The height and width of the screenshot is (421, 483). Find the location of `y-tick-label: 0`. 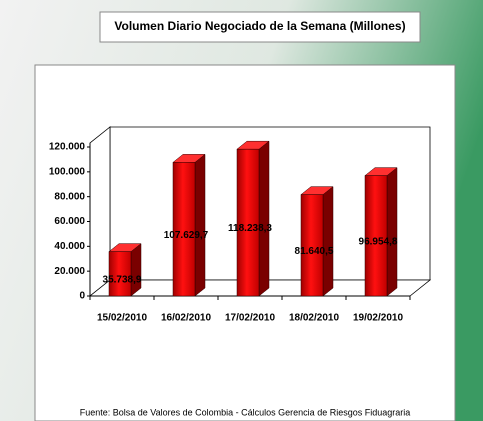

y-tick-label: 0 is located at coordinates (82, 296).